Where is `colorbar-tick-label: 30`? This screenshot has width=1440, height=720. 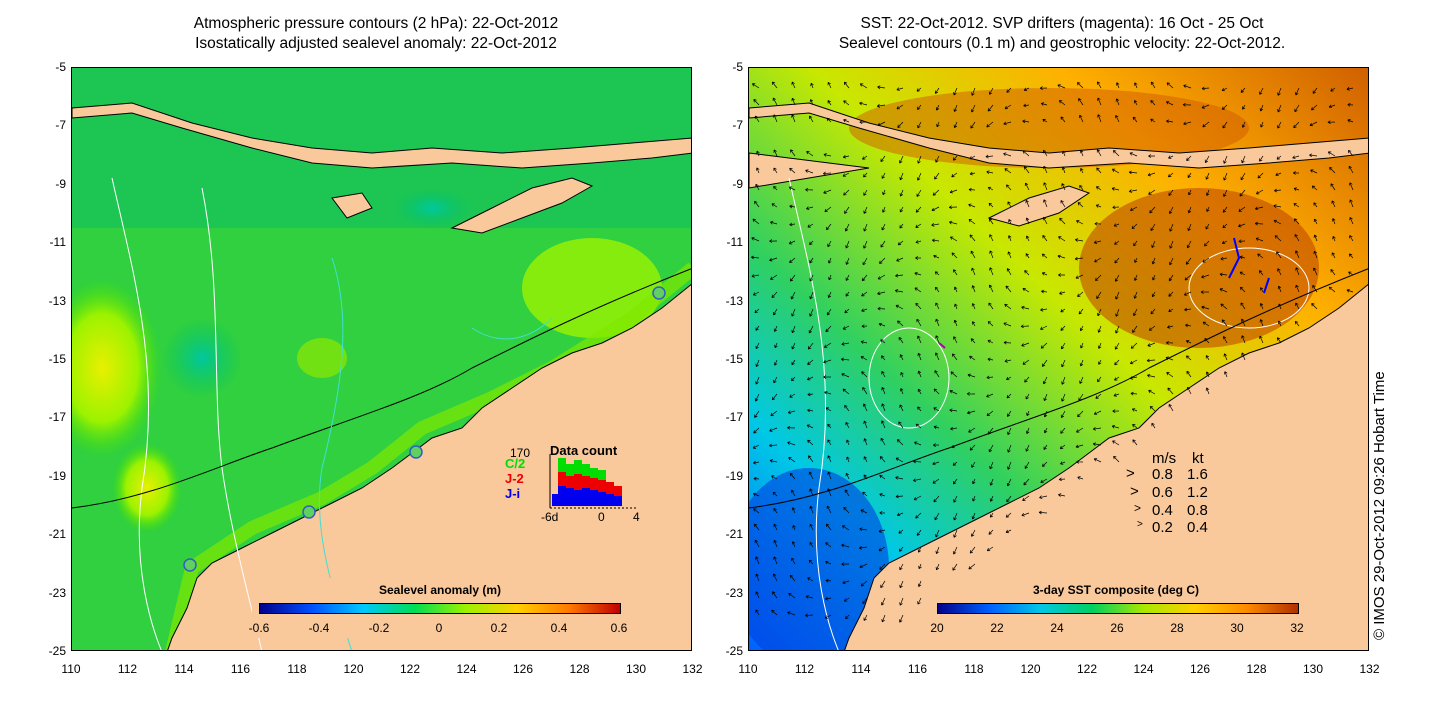
colorbar-tick-label: 30 is located at coordinates (1237, 628).